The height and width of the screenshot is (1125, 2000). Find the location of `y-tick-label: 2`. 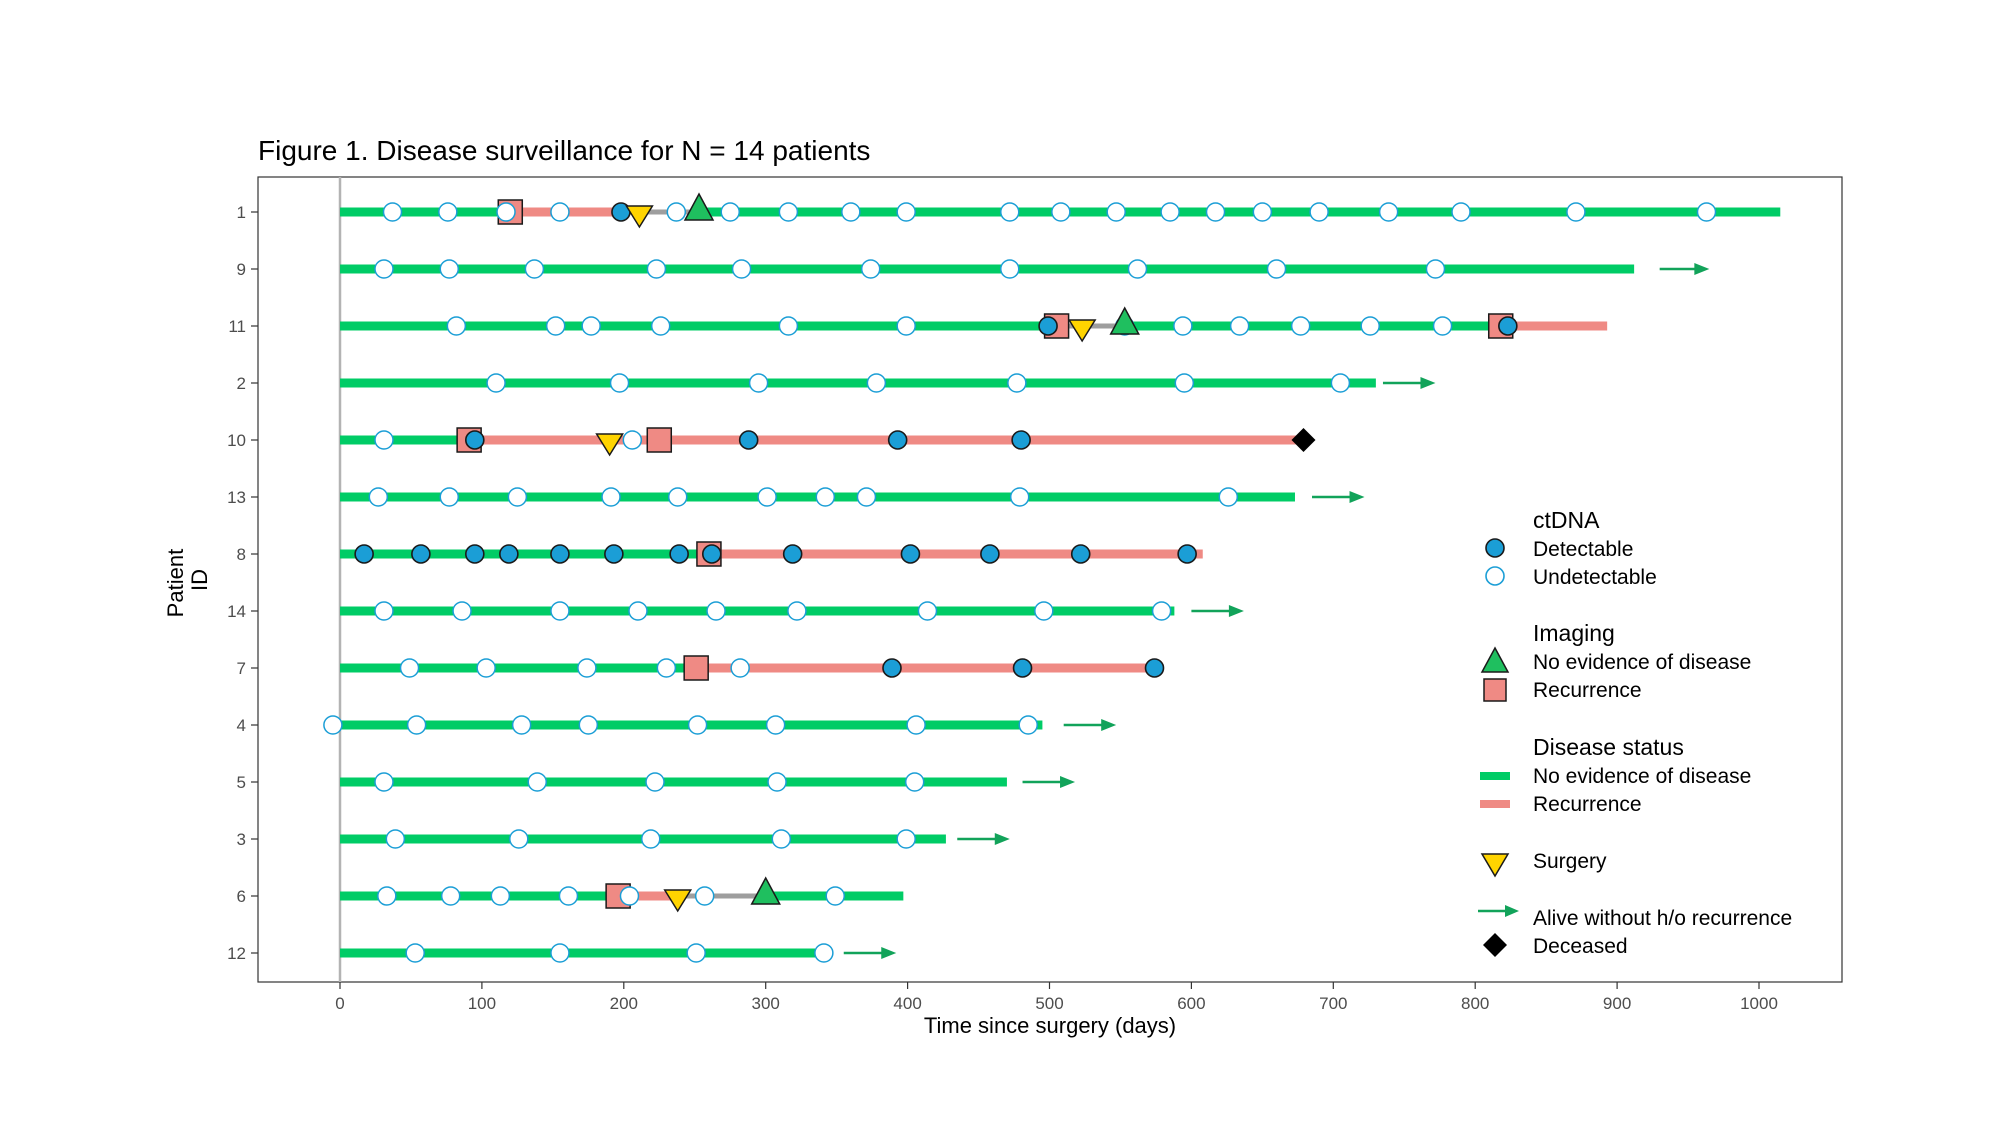

y-tick-label: 2 is located at coordinates (241, 383).